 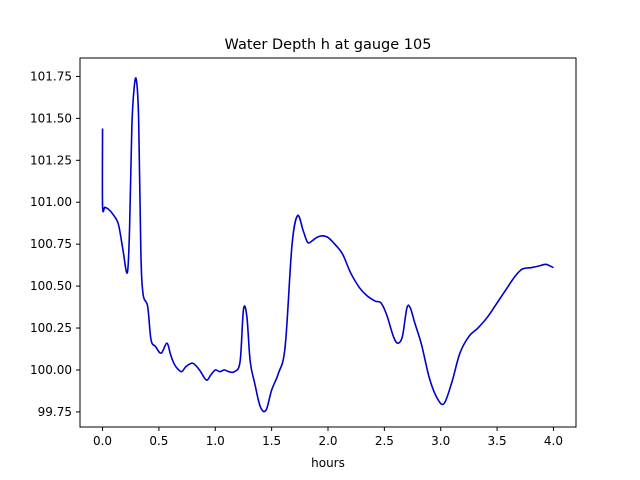 What do you see at coordinates (384, 441) in the screenshot?
I see `x-tick-label: 2.5` at bounding box center [384, 441].